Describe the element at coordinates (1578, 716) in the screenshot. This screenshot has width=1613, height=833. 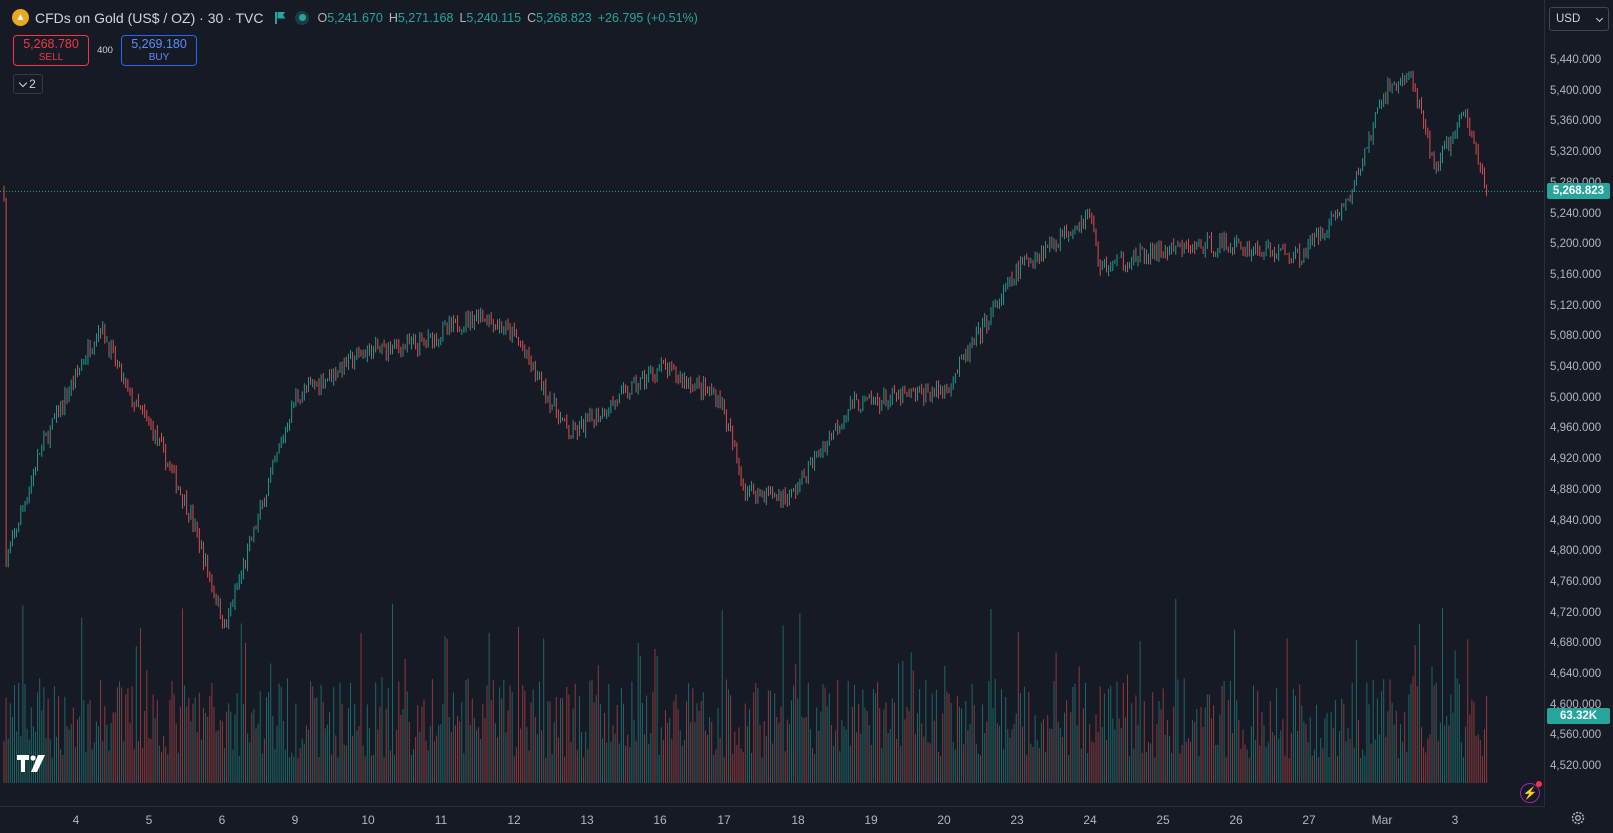
I see `volume-badge: 63.32K` at that location.